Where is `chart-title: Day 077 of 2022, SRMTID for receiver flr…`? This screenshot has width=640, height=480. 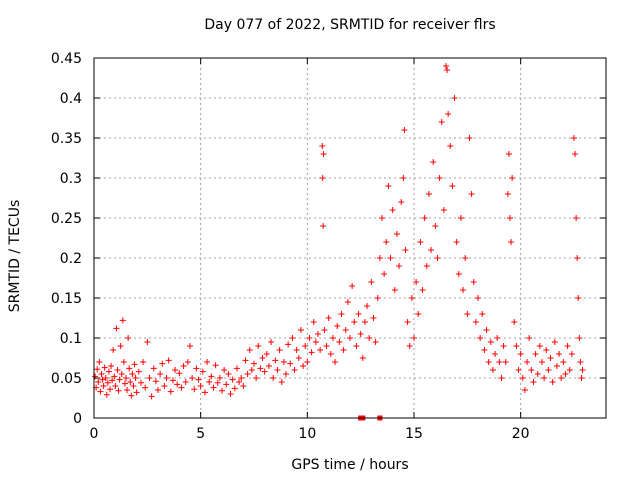
chart-title: Day 077 of 2022, SRMTID for receiver flr… is located at coordinates (350, 25).